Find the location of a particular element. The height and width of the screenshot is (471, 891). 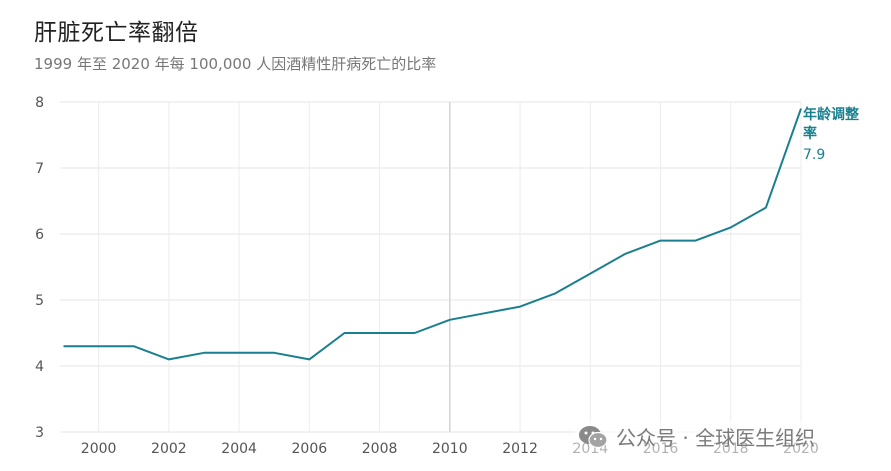

series-end-label: 率 is located at coordinates (810, 133).